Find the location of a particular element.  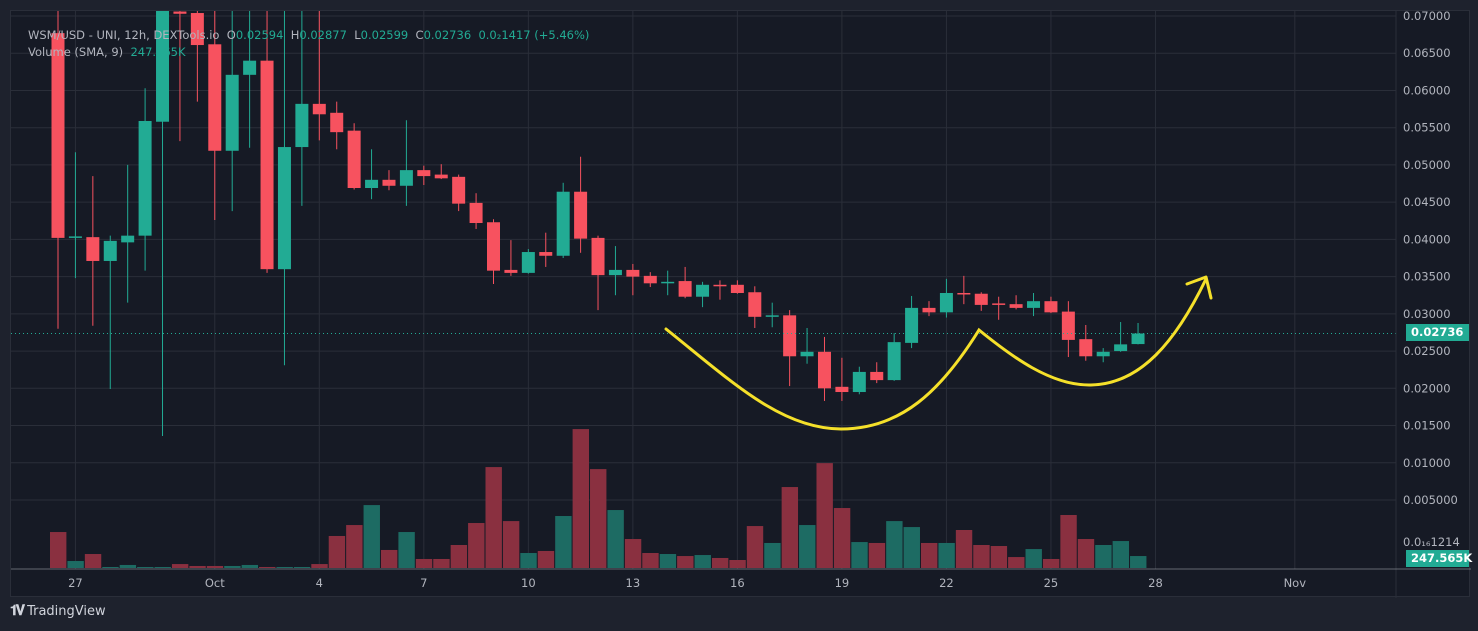

tradingview-branding: 𝟏𝐕 TradingView is located at coordinates (58, 611).